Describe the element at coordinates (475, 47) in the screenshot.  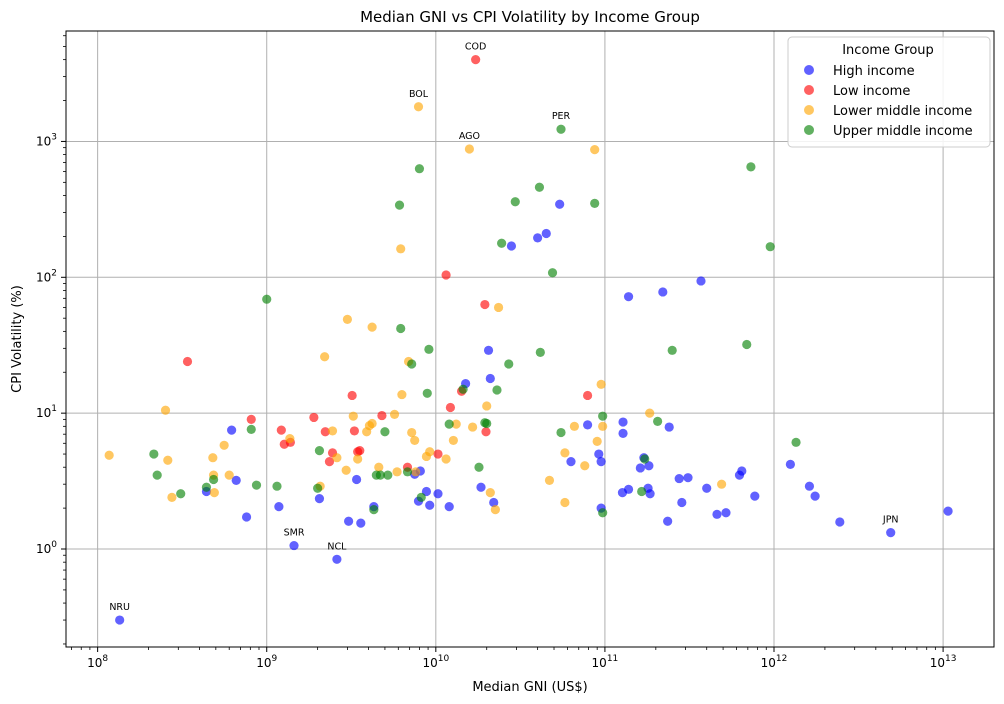
I see `point-annotation: COD` at that location.